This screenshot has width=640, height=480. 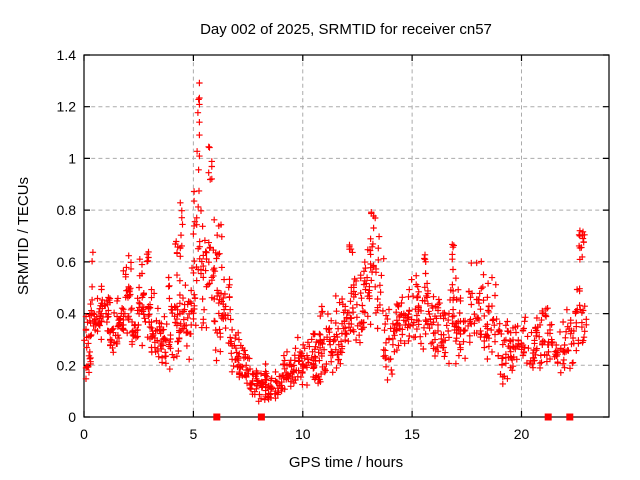 What do you see at coordinates (67, 314) in the screenshot?
I see `y-tick-label: 0.4` at bounding box center [67, 314].